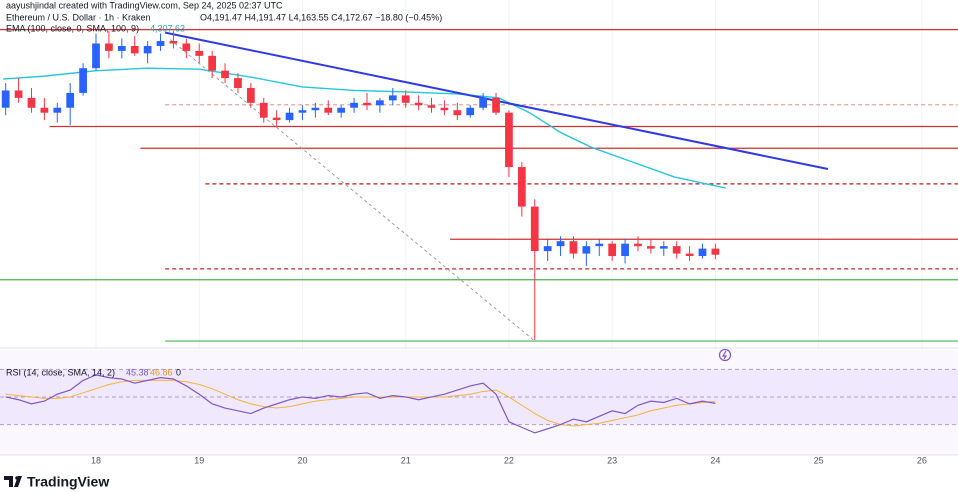 This screenshot has height=492, width=958. Describe the element at coordinates (68, 482) in the screenshot. I see `footer-brand: TradingView` at that location.